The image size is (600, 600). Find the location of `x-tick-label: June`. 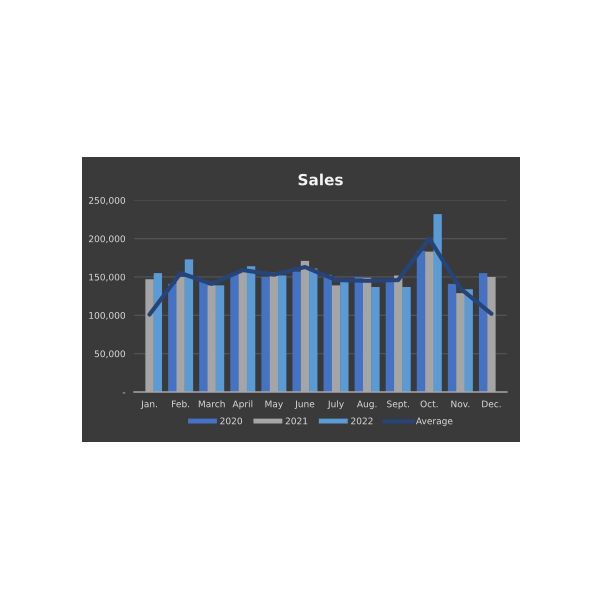

x-tick-label: June is located at coordinates (304, 404).